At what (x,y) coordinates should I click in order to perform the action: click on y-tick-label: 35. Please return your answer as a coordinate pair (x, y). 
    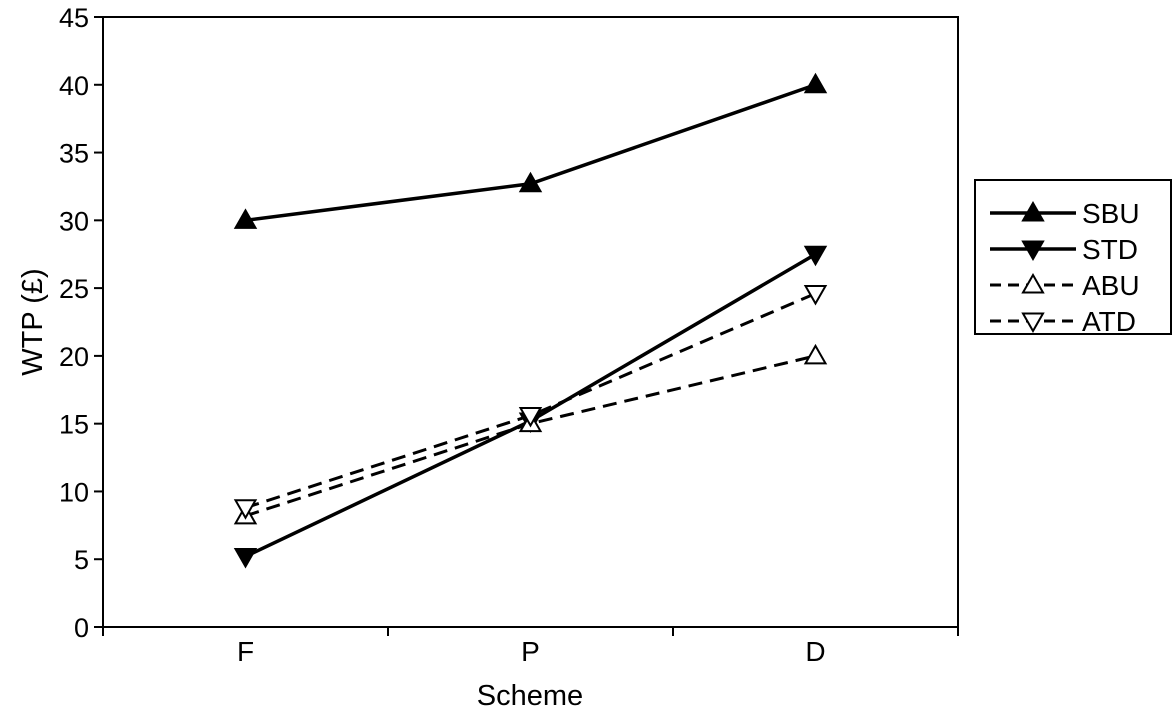
    Looking at the image, I should click on (74, 154).